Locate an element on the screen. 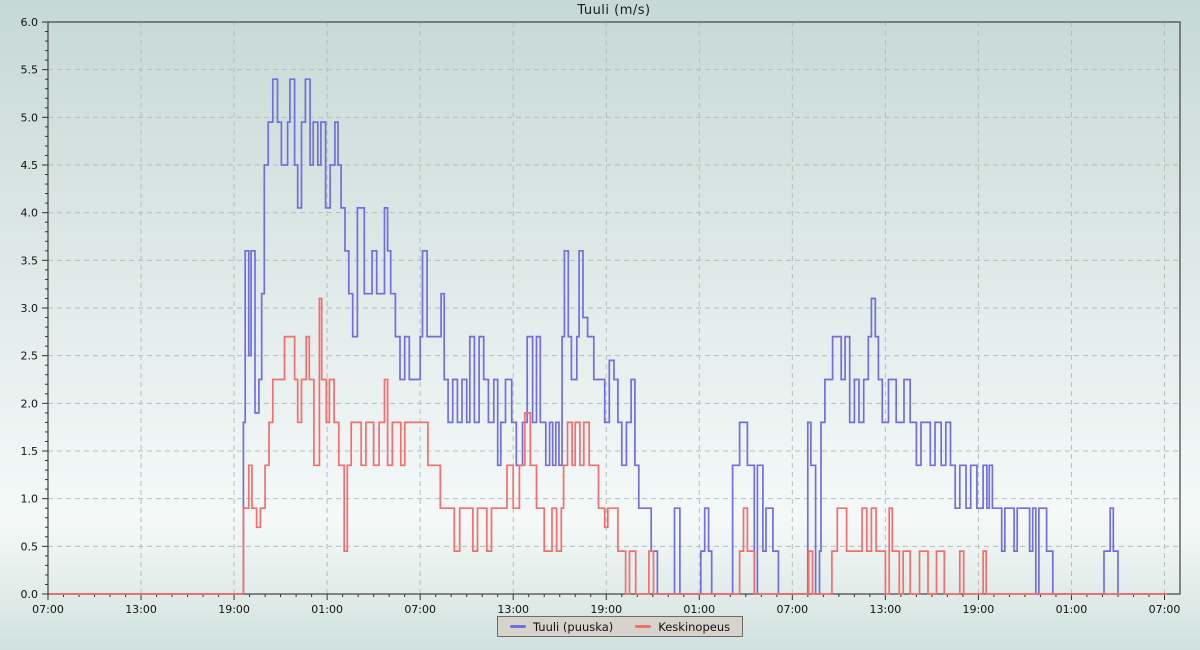  legend-item-avg: Keskinopeus is located at coordinates (682, 627).